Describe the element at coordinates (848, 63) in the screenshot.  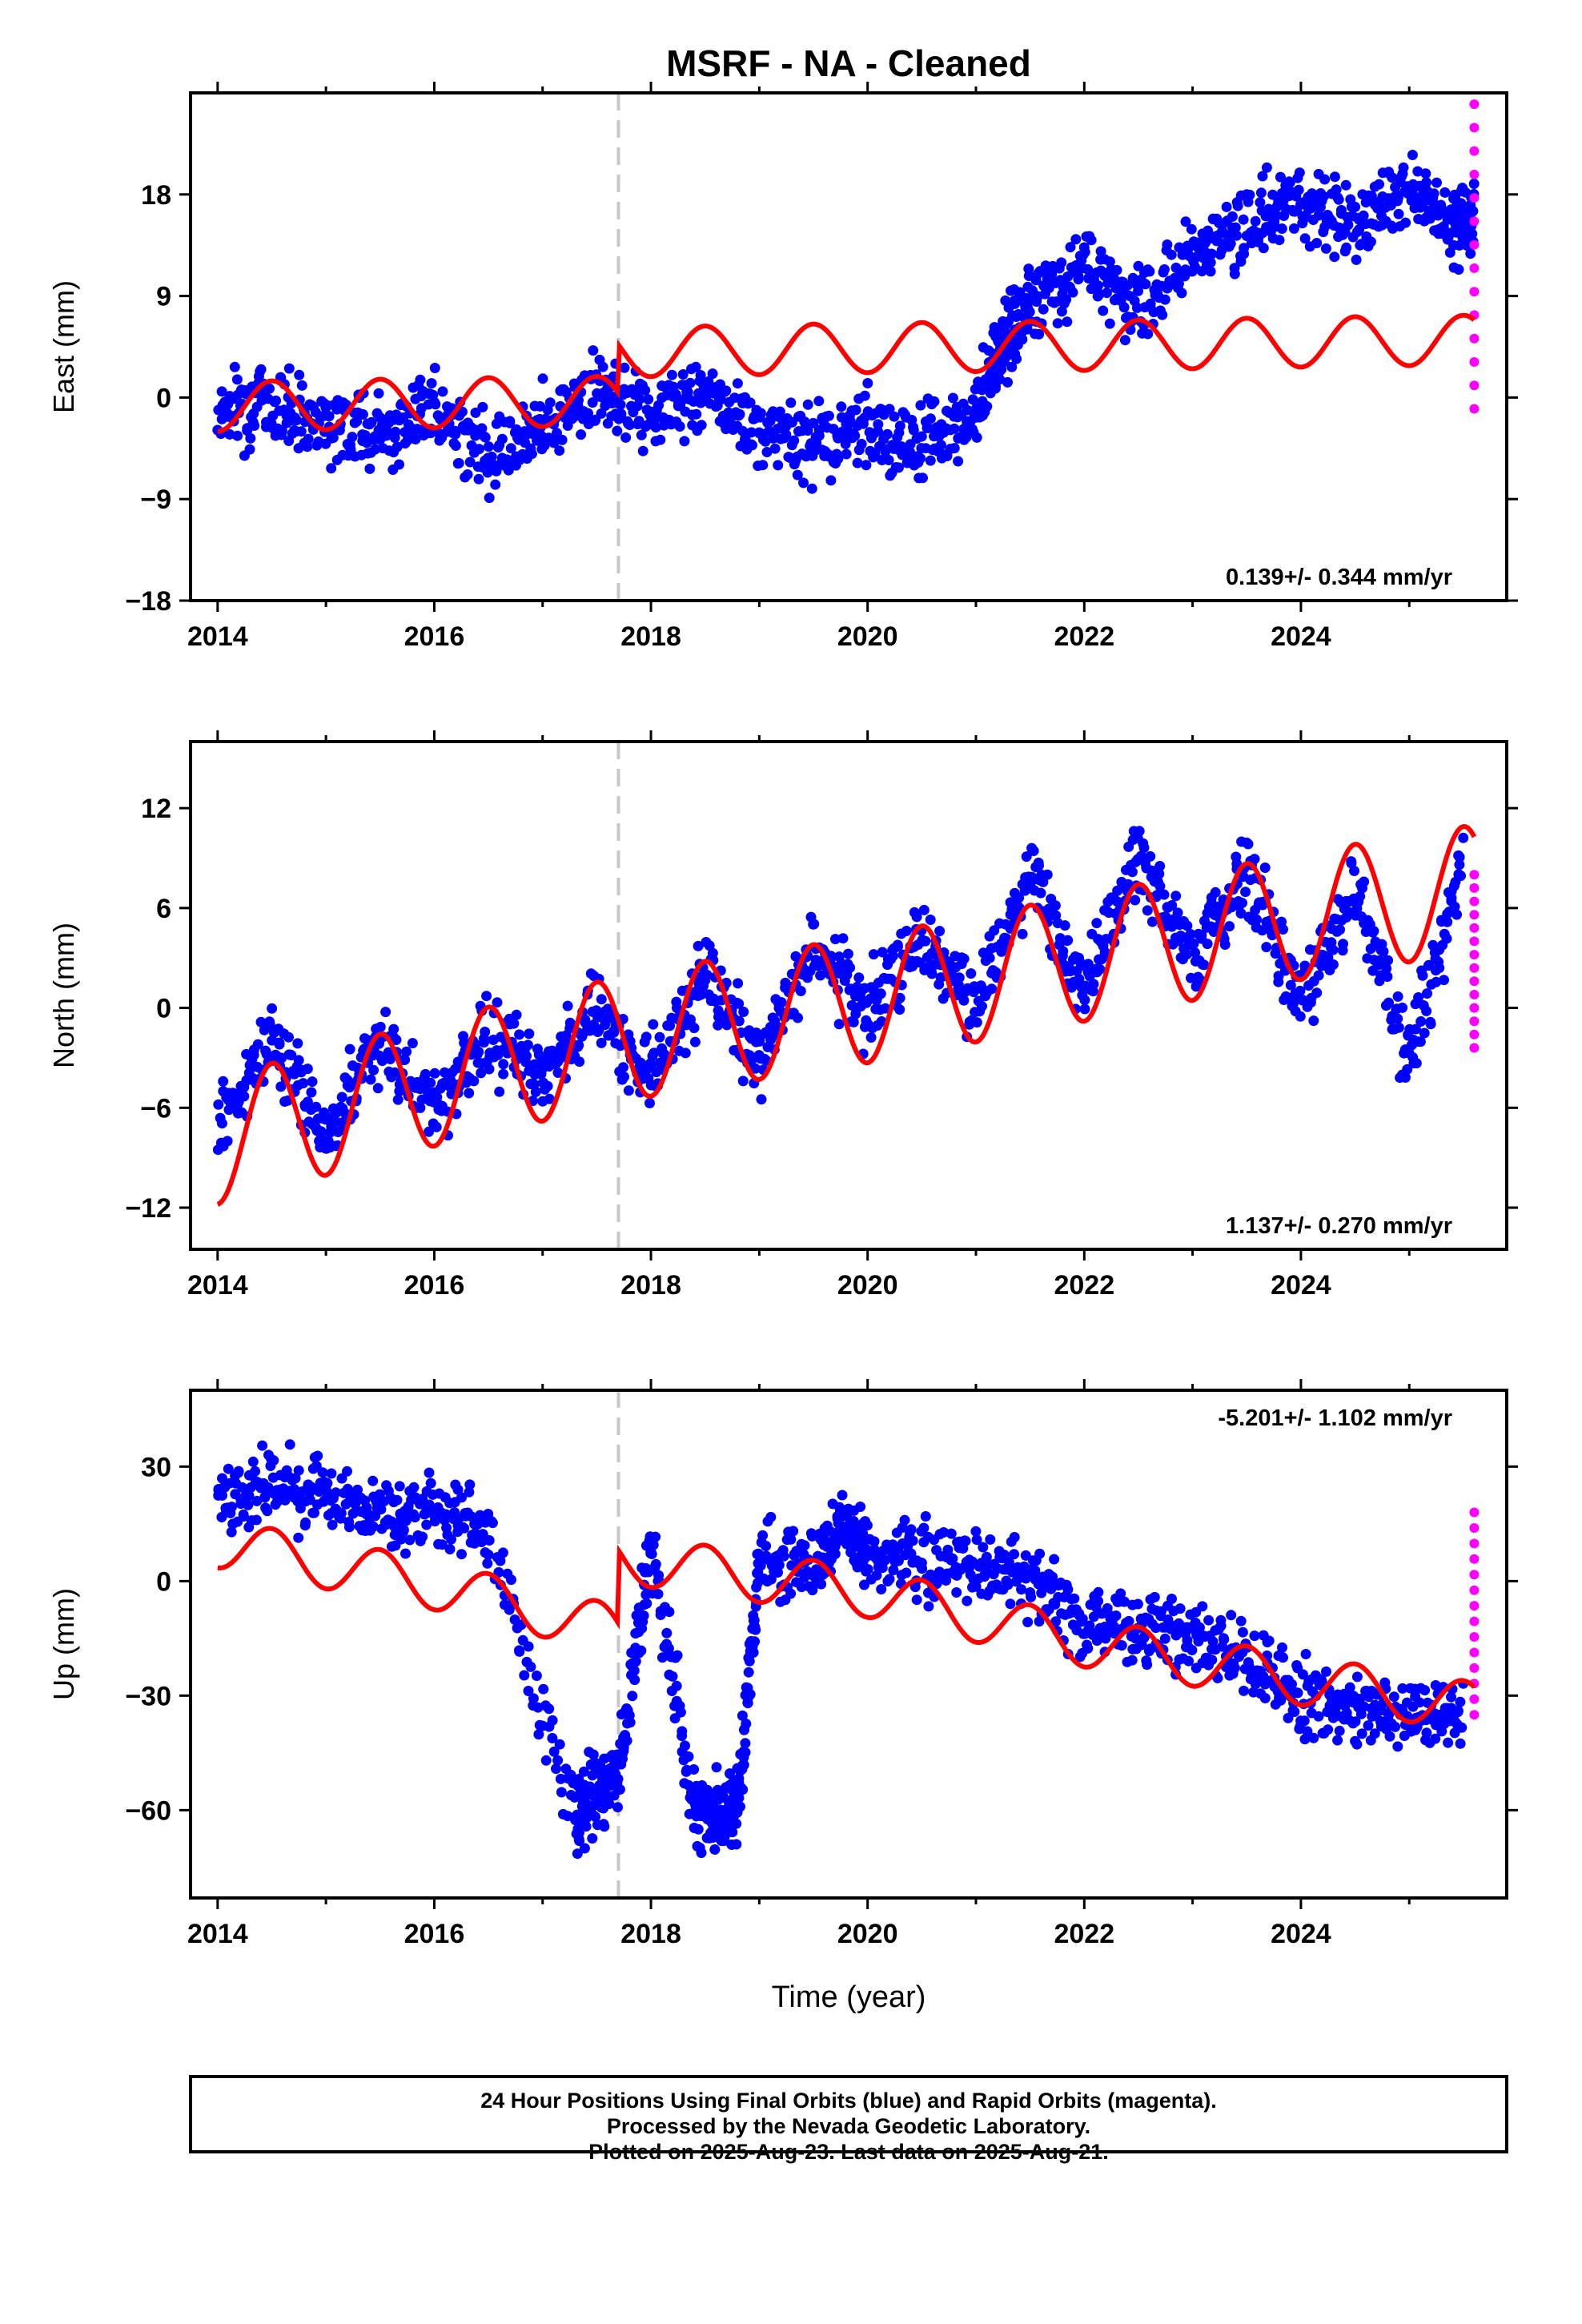
I see `chart-title: MSRF - NA - Cleaned` at that location.